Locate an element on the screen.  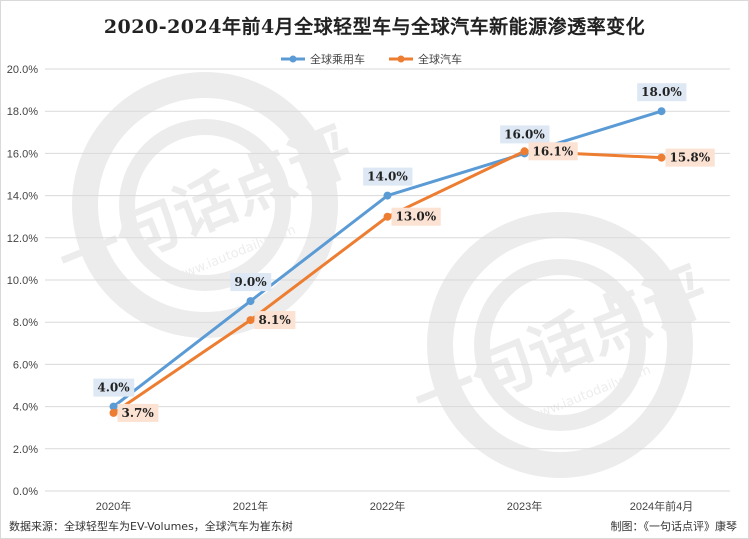
data-label: 16.1% is located at coordinates (553, 151).